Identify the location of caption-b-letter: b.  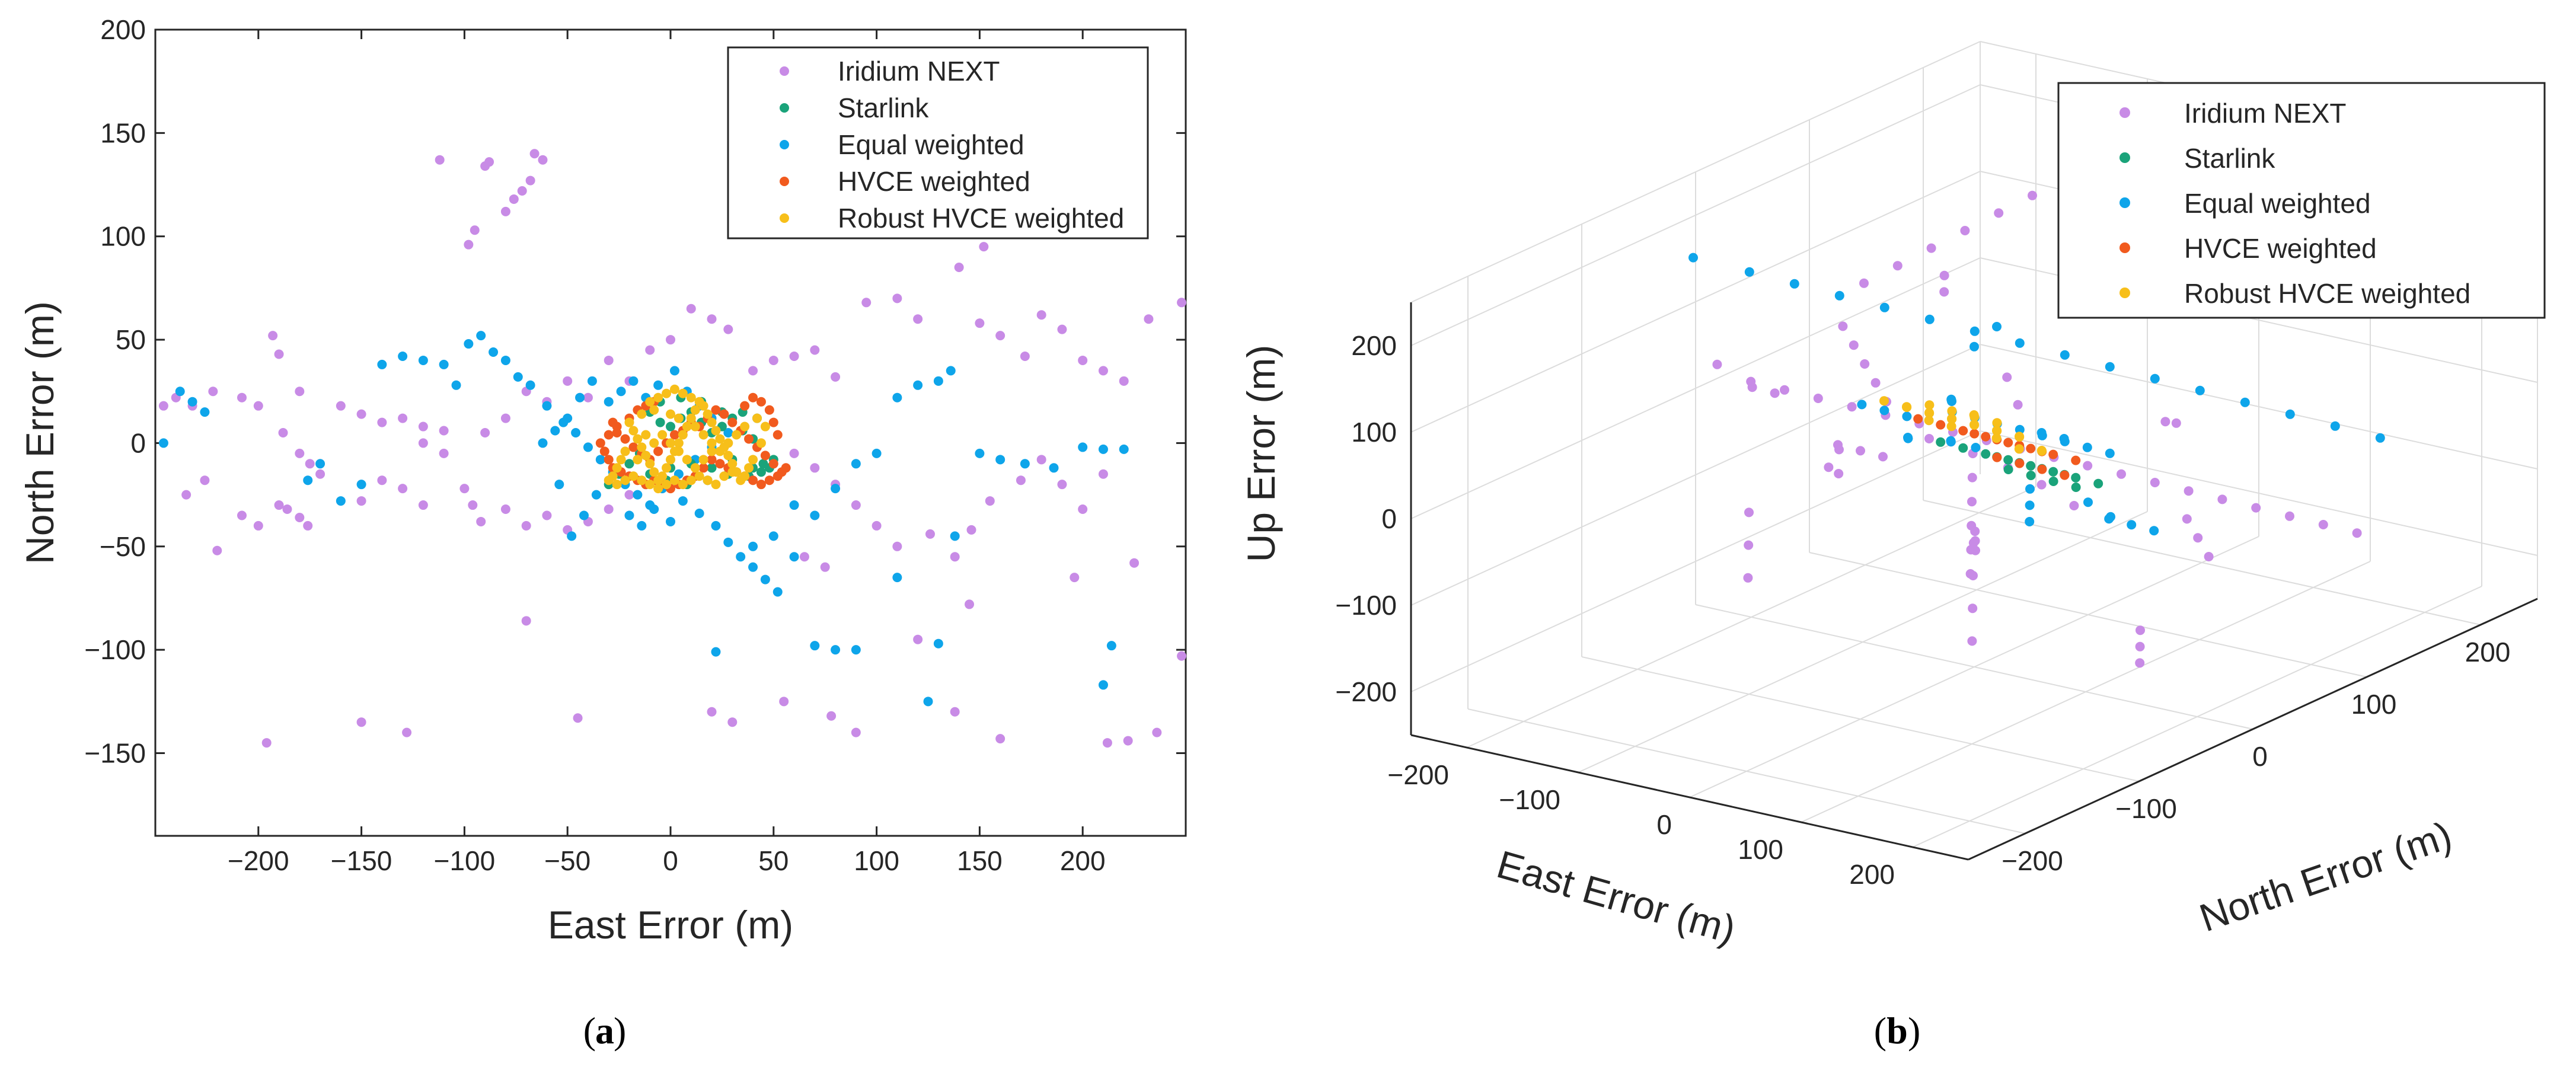
(1897, 1031).